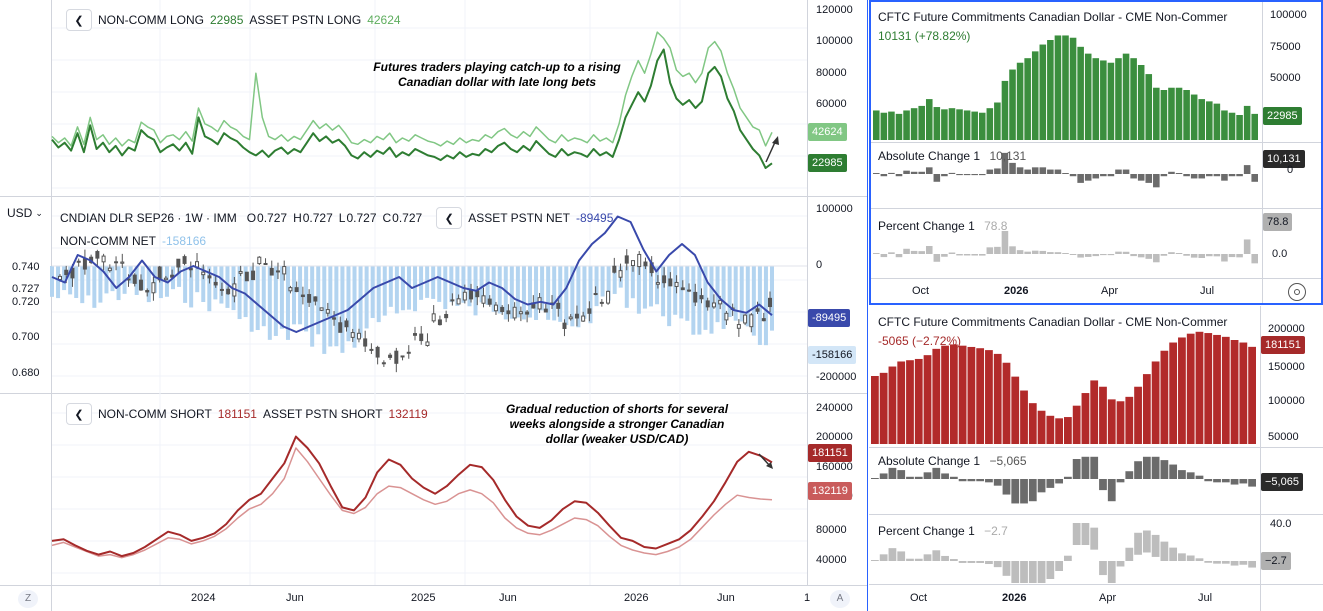 The image size is (1323, 611). Describe the element at coordinates (431, 598) in the screenshot. I see `time-axis: 2024 Jun 2025 Jun 2026 Jun 1` at that location.